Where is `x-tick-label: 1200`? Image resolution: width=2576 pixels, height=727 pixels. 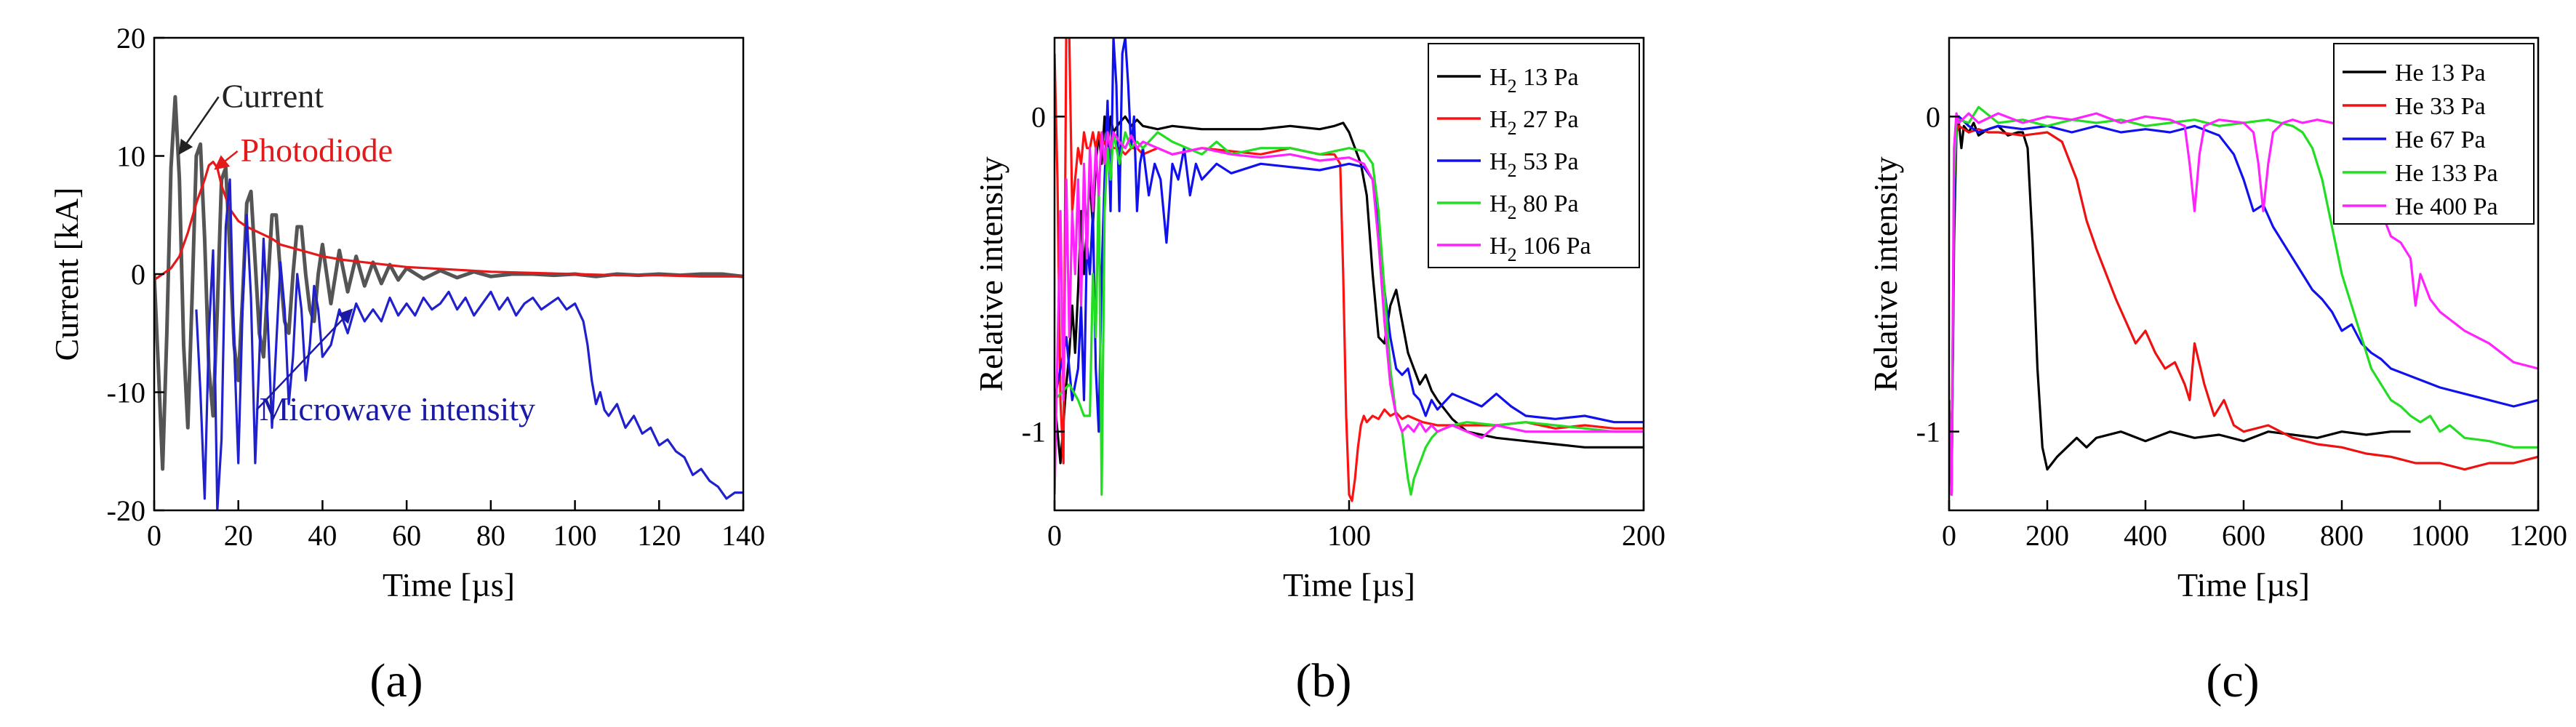 x-tick-label: 1200 is located at coordinates (2538, 535).